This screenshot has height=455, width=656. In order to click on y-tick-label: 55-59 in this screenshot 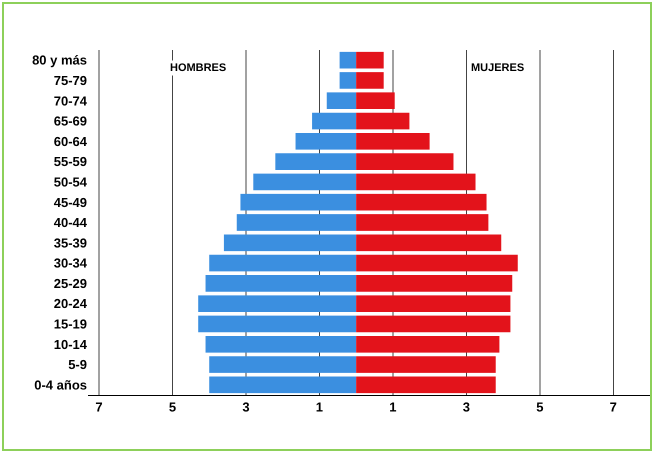, I will do `click(70, 162)`.